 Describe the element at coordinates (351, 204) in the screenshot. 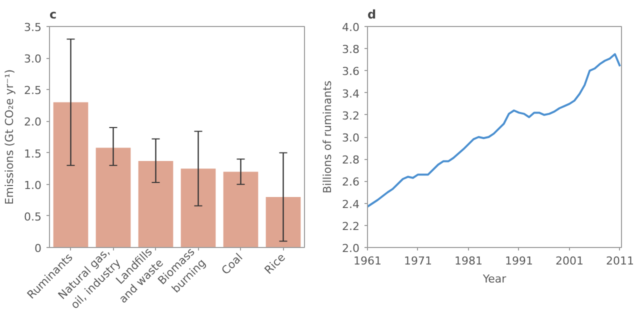

I see `y-tick-label: 2.4` at that location.